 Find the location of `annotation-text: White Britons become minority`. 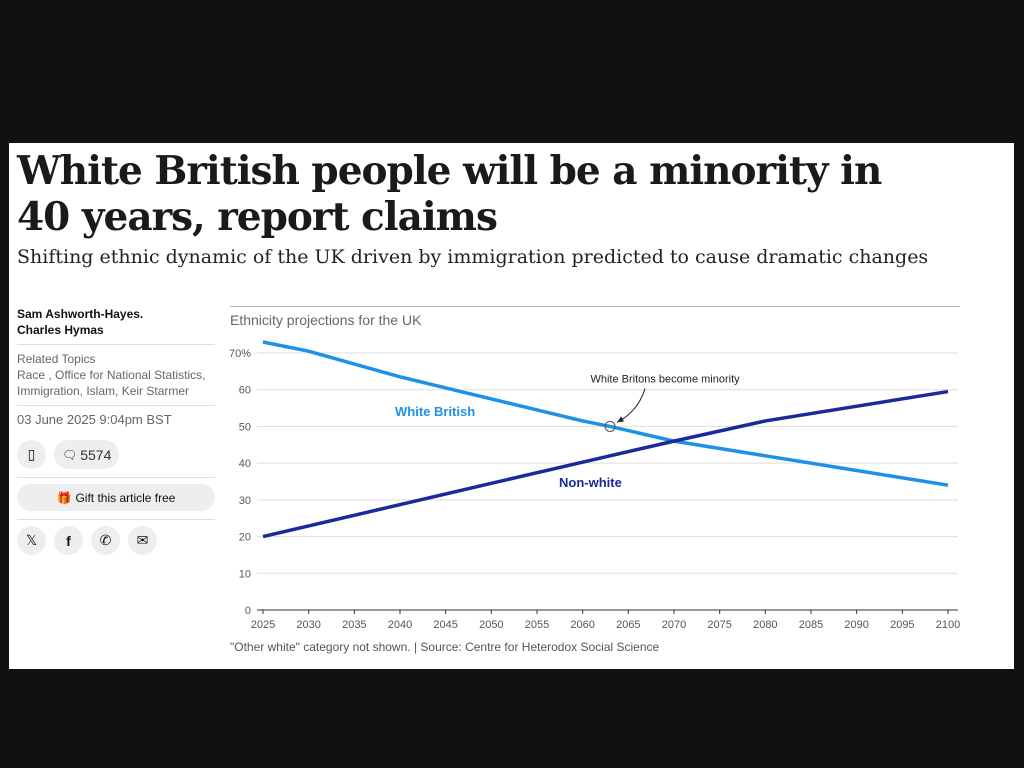

annotation-text: White Britons become minority is located at coordinates (665, 379).